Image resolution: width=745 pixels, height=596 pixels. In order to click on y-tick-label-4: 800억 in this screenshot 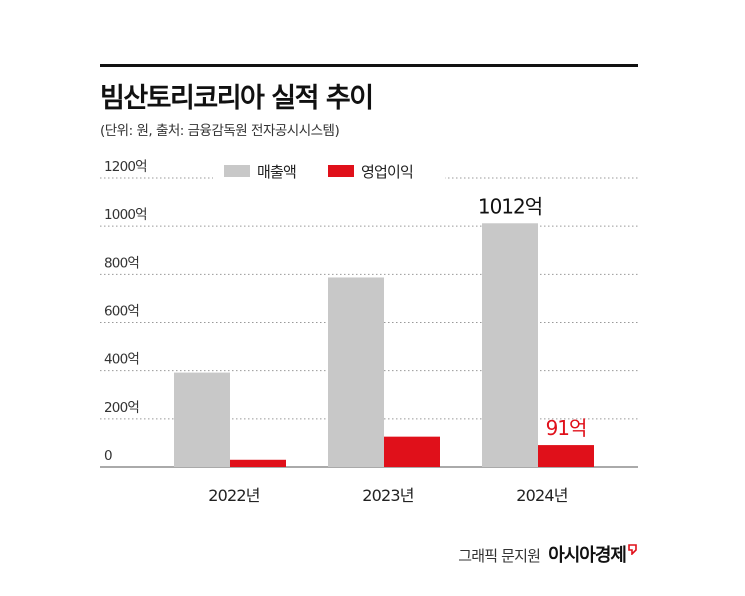, I will do `click(121, 263)`.